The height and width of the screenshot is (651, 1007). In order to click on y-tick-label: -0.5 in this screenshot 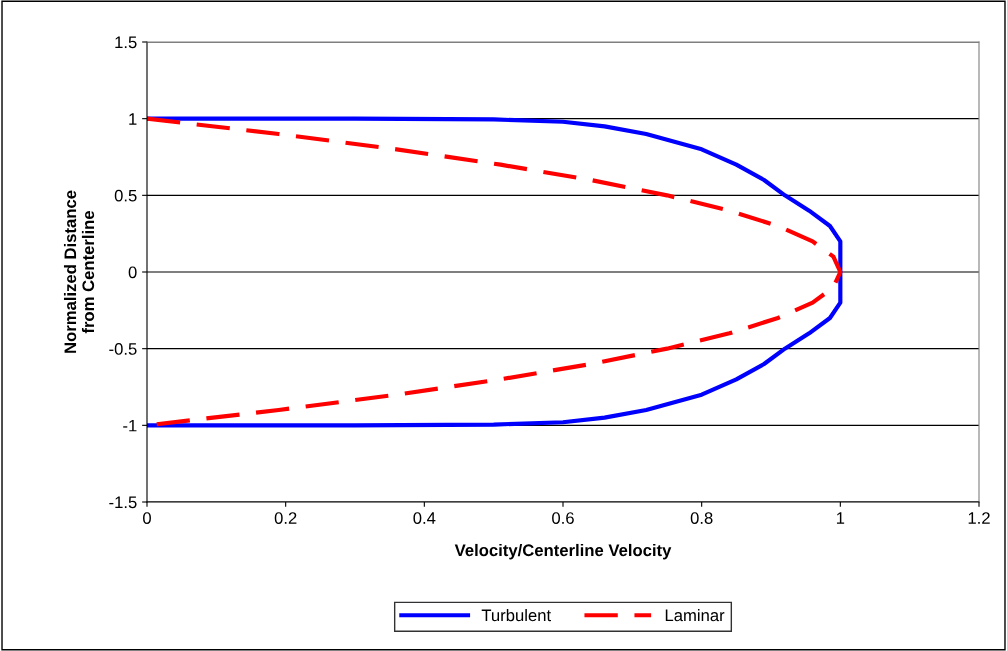, I will do `click(123, 349)`.